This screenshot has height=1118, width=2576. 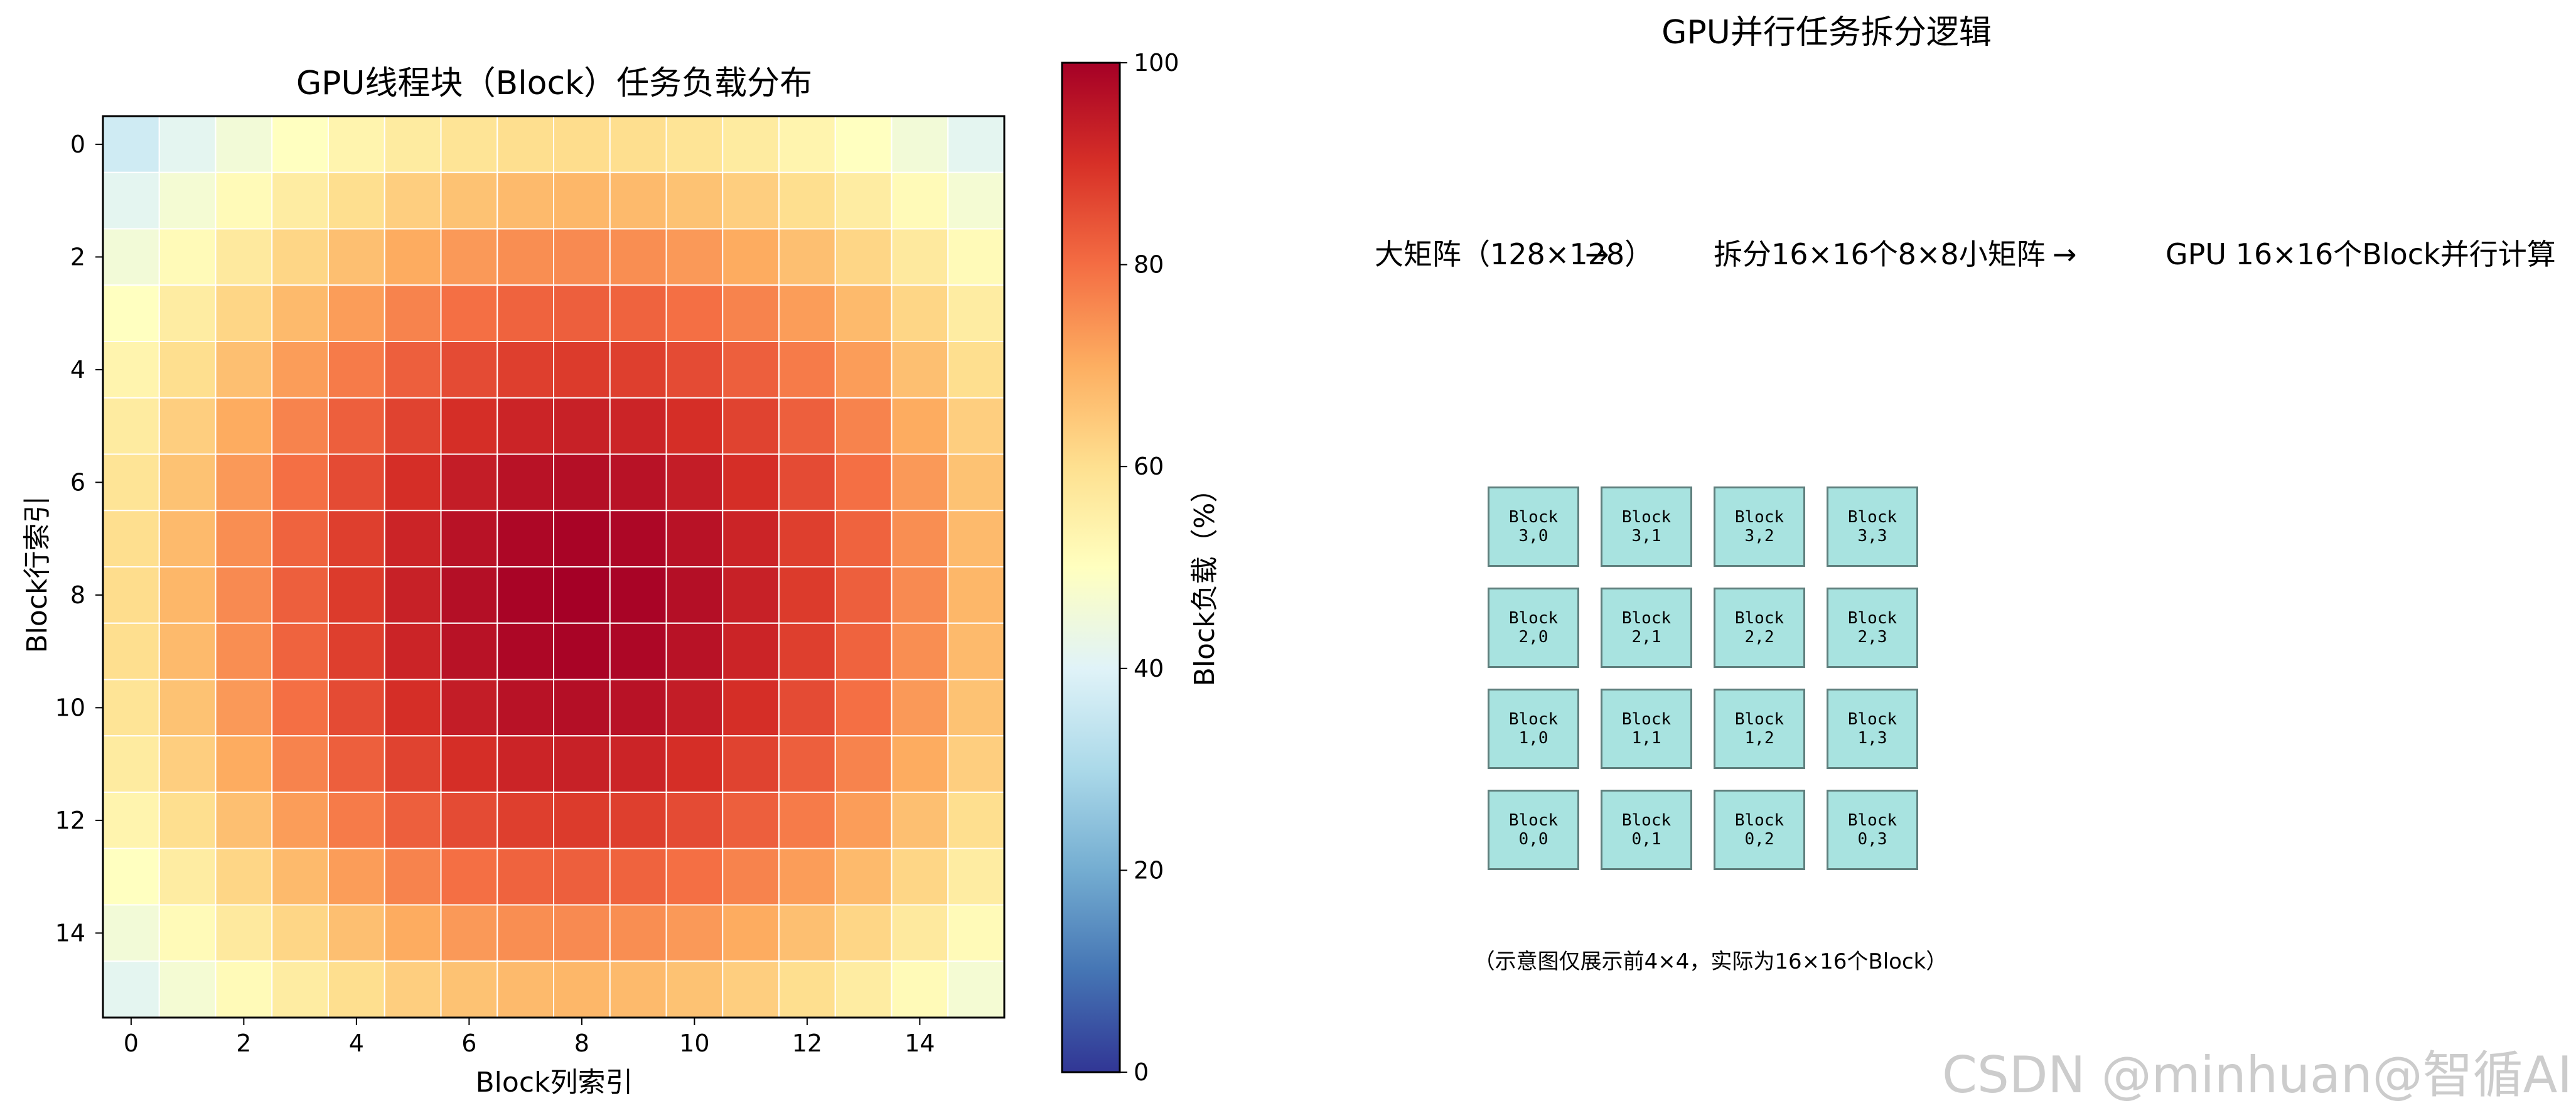 I want to click on colorbar-tick-label: 0, so click(x=1141, y=1072).